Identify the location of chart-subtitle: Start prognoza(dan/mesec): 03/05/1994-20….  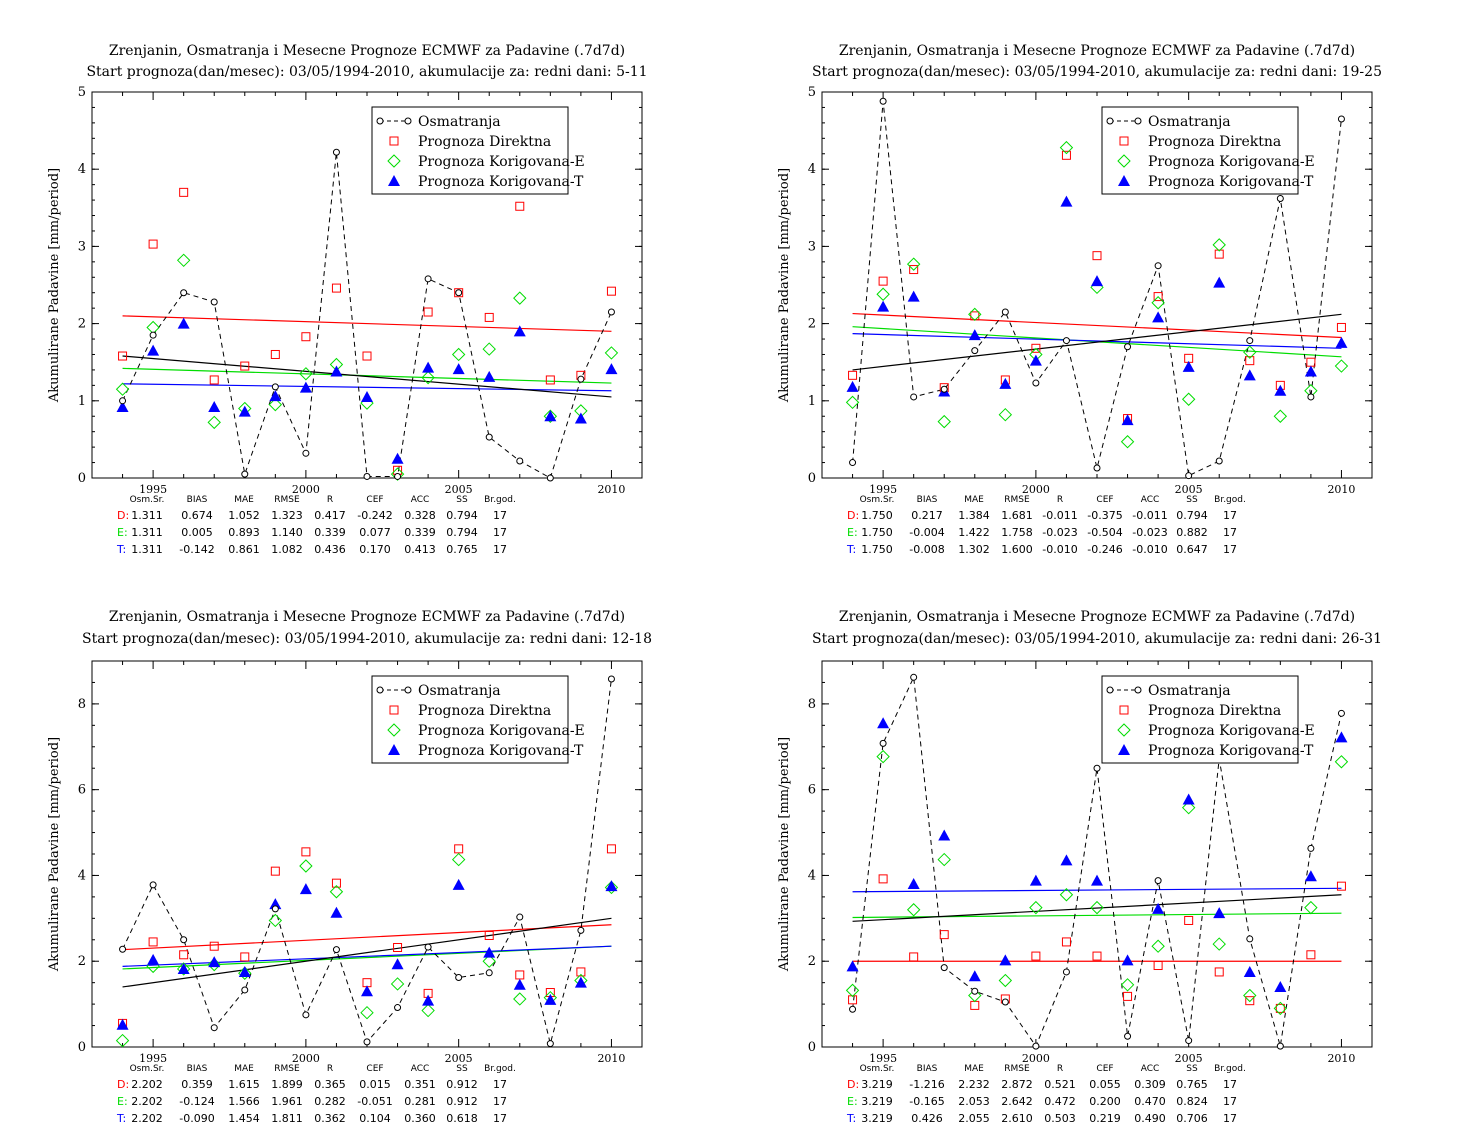
(366, 72).